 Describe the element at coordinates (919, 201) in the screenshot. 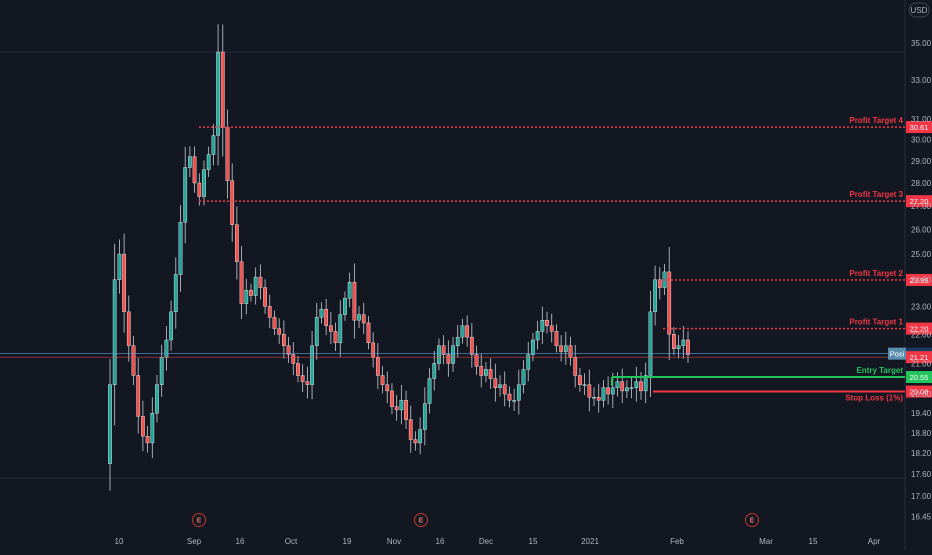

I see `price-level-tag: 27.20` at that location.